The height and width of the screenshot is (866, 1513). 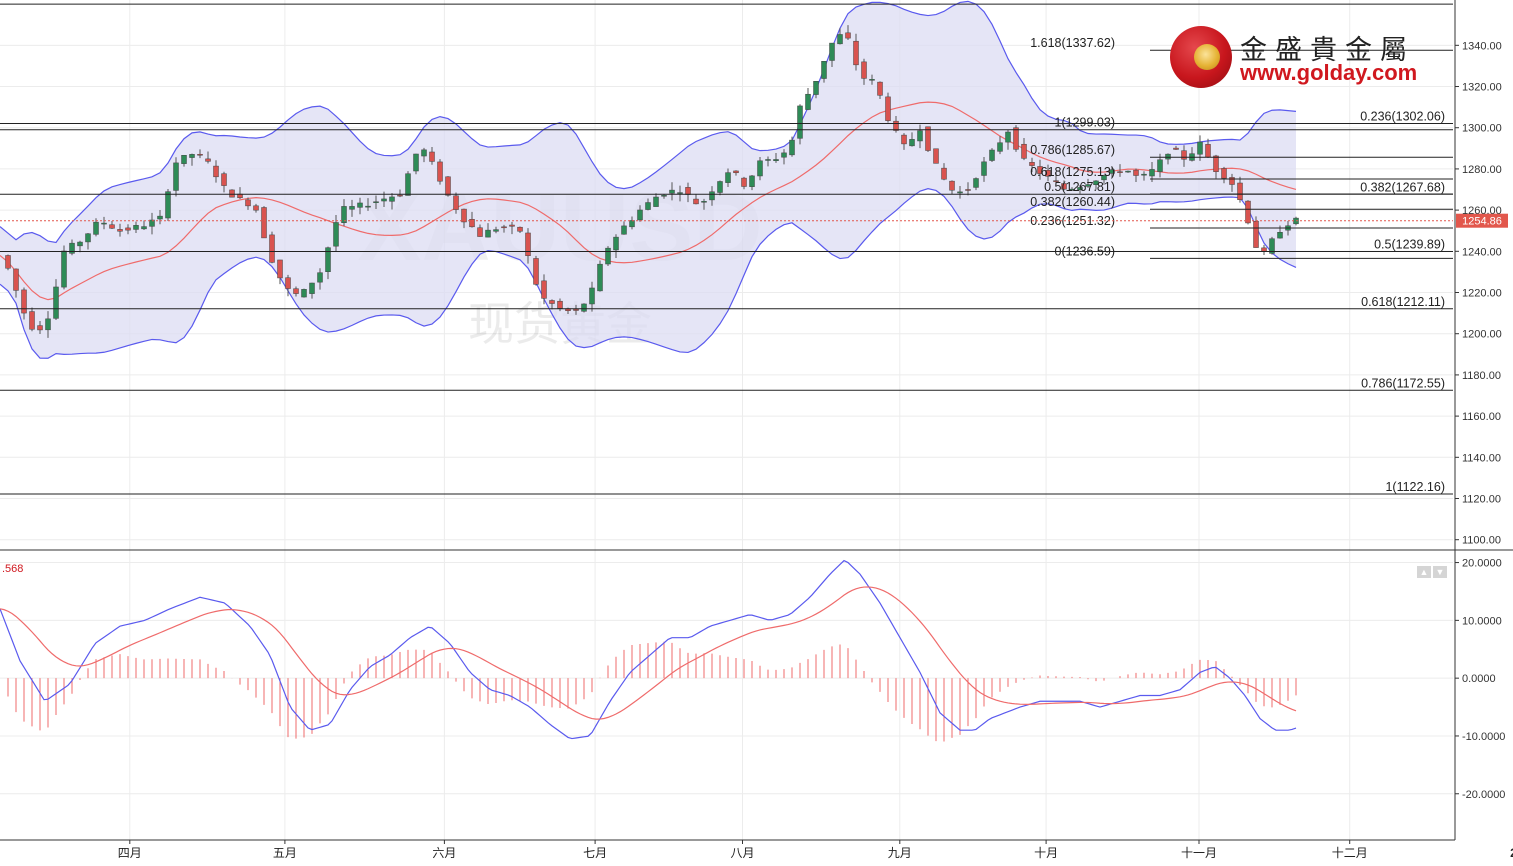 What do you see at coordinates (742, 853) in the screenshot?
I see `x-tick-label: 八月` at bounding box center [742, 853].